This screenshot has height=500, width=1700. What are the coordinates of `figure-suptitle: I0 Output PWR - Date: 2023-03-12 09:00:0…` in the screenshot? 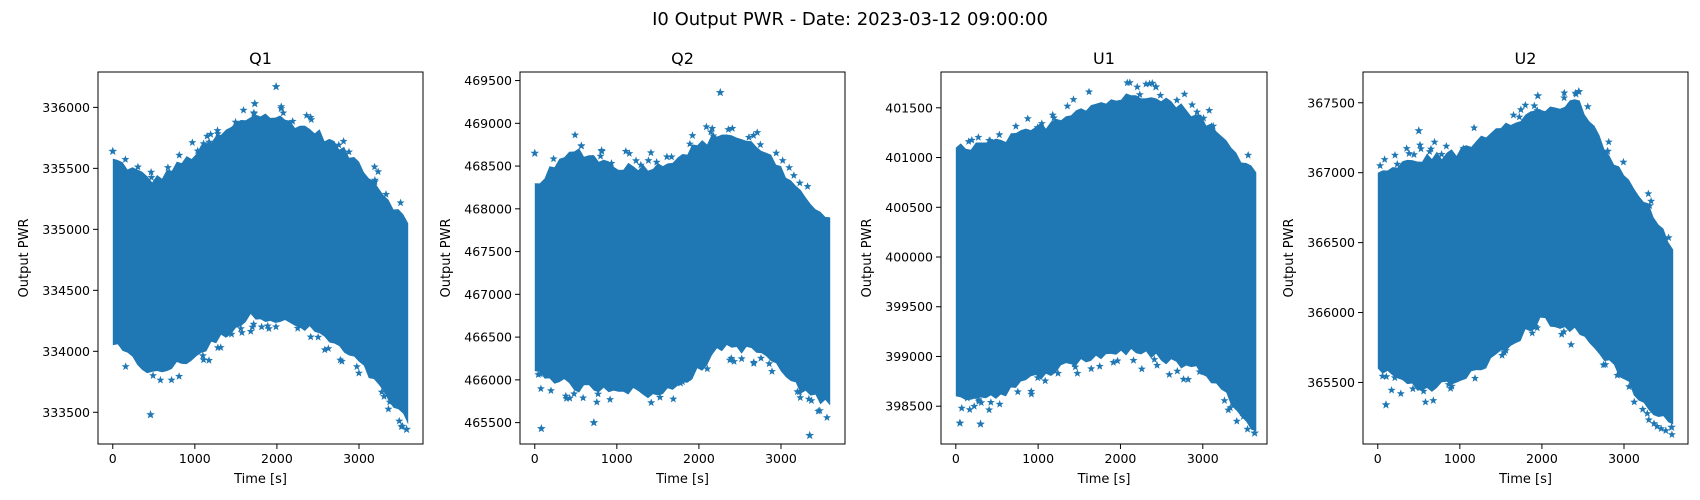 It's located at (850, 19).